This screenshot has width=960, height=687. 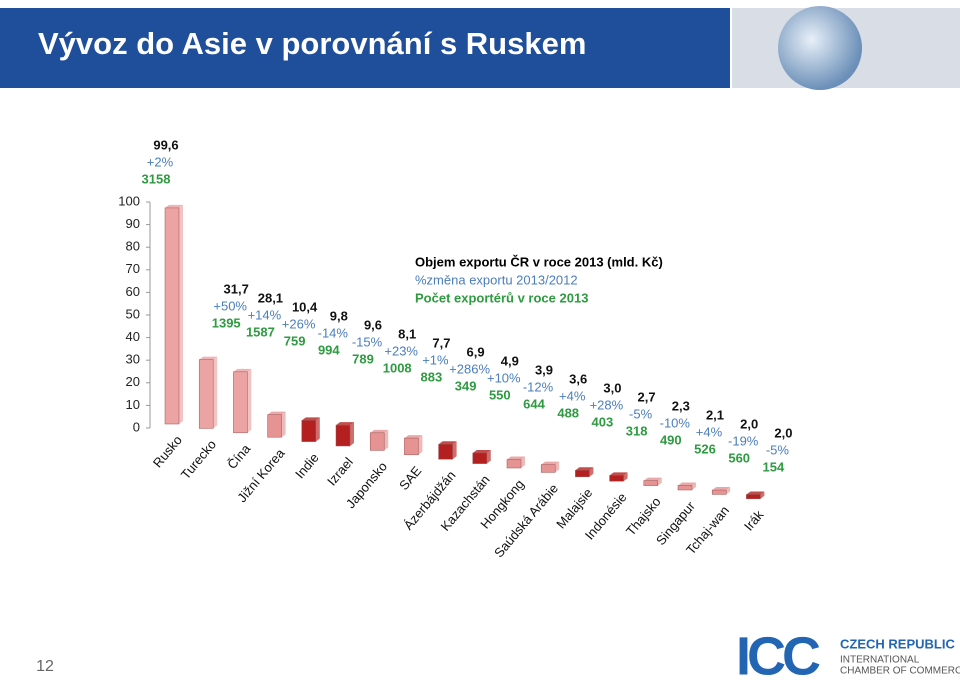 What do you see at coordinates (715, 414) in the screenshot?
I see `value-label: 2,1` at bounding box center [715, 414].